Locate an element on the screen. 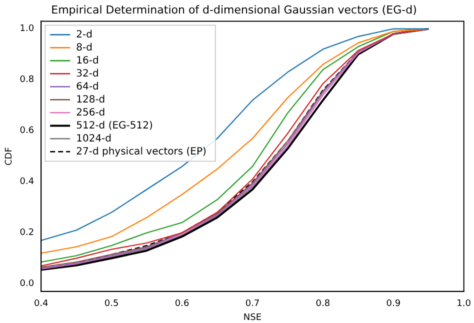  legend-label: 1024-d is located at coordinates (94, 138).